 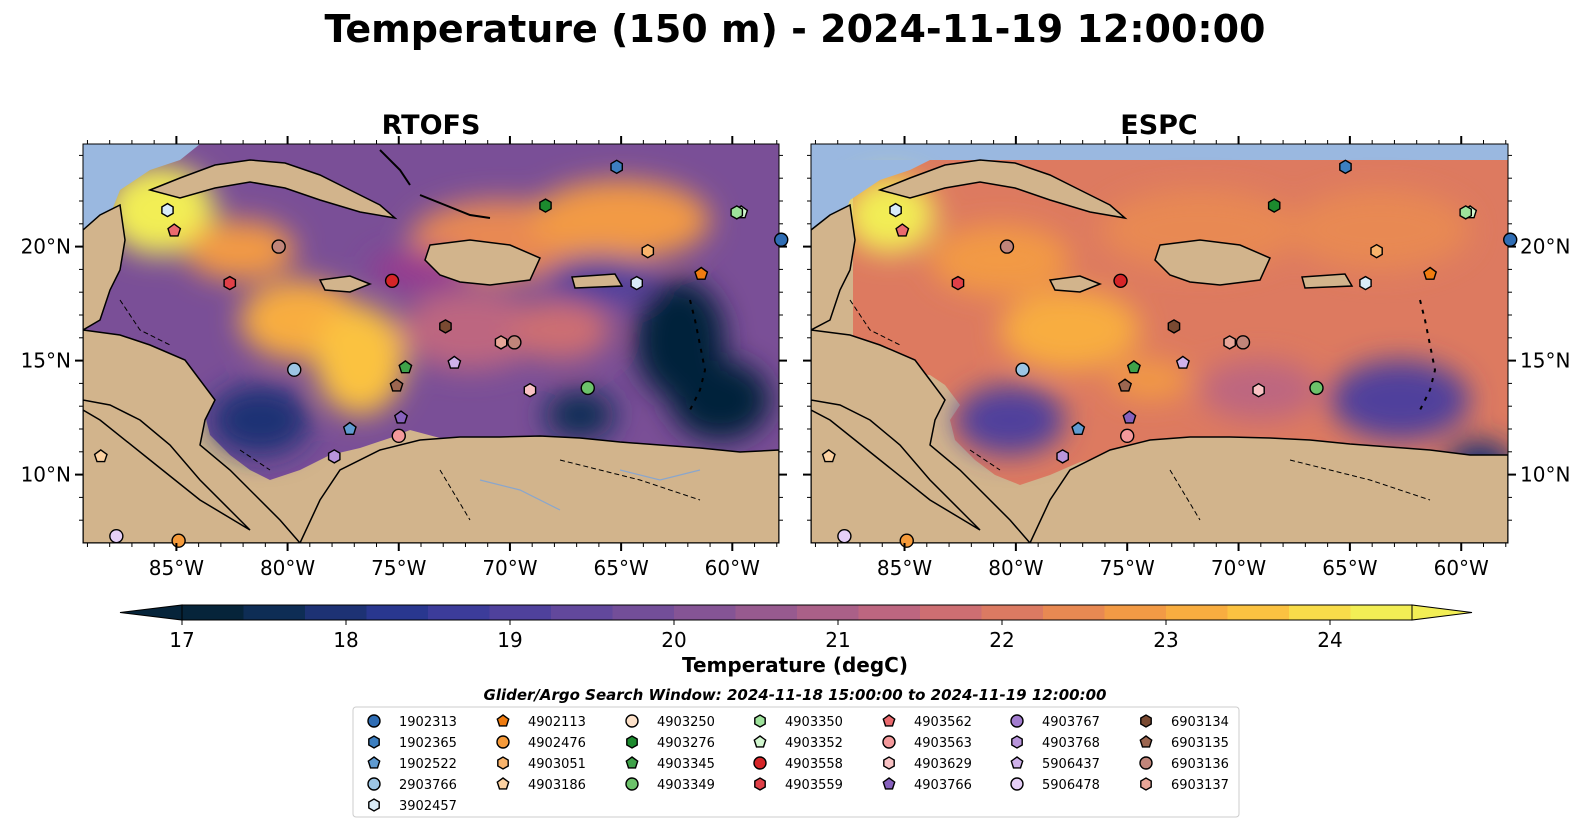 What do you see at coordinates (428, 743) in the screenshot?
I see `legend-entry-label: 1902365` at bounding box center [428, 743].